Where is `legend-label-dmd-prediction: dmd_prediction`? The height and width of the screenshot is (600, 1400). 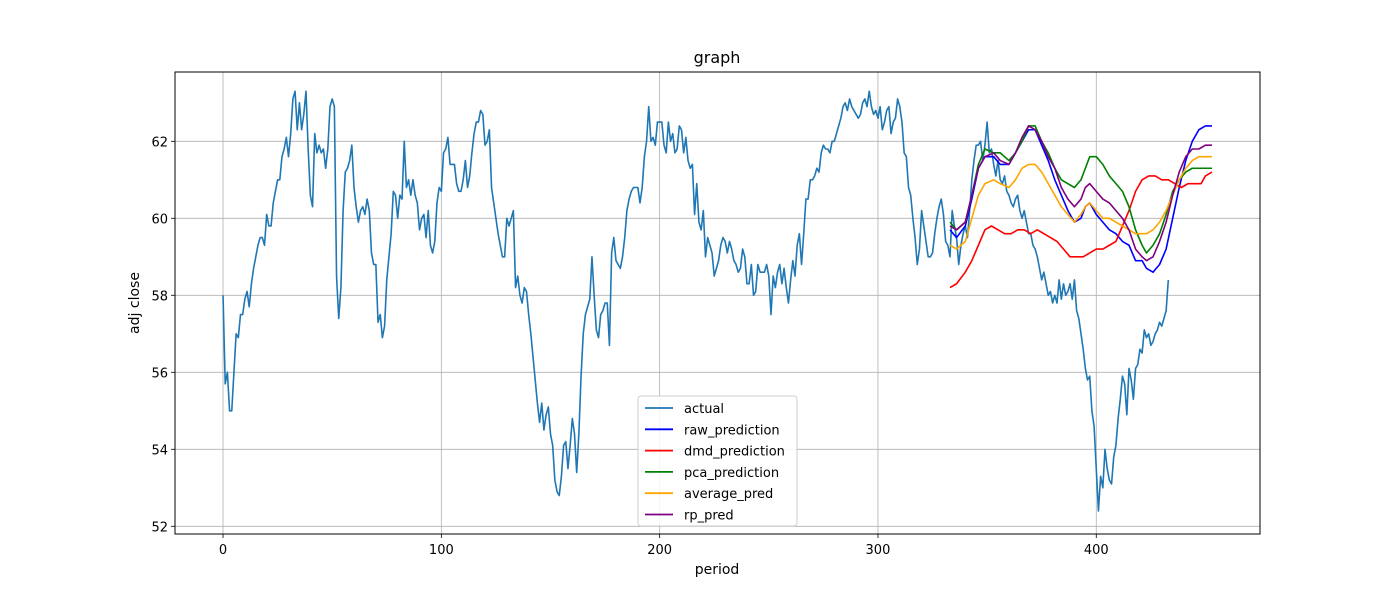 legend-label-dmd-prediction: dmd_prediction is located at coordinates (734, 452).